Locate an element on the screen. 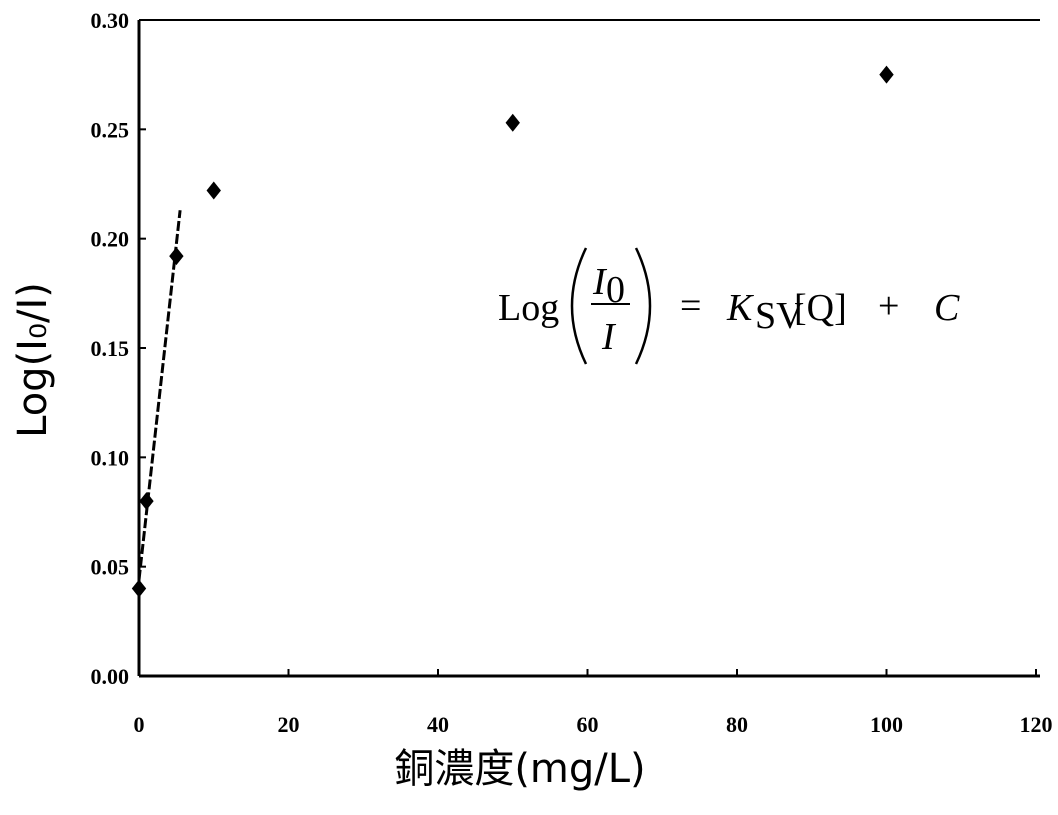 The width and height of the screenshot is (1058, 815). x-tick-label: 60 is located at coordinates (588, 724).